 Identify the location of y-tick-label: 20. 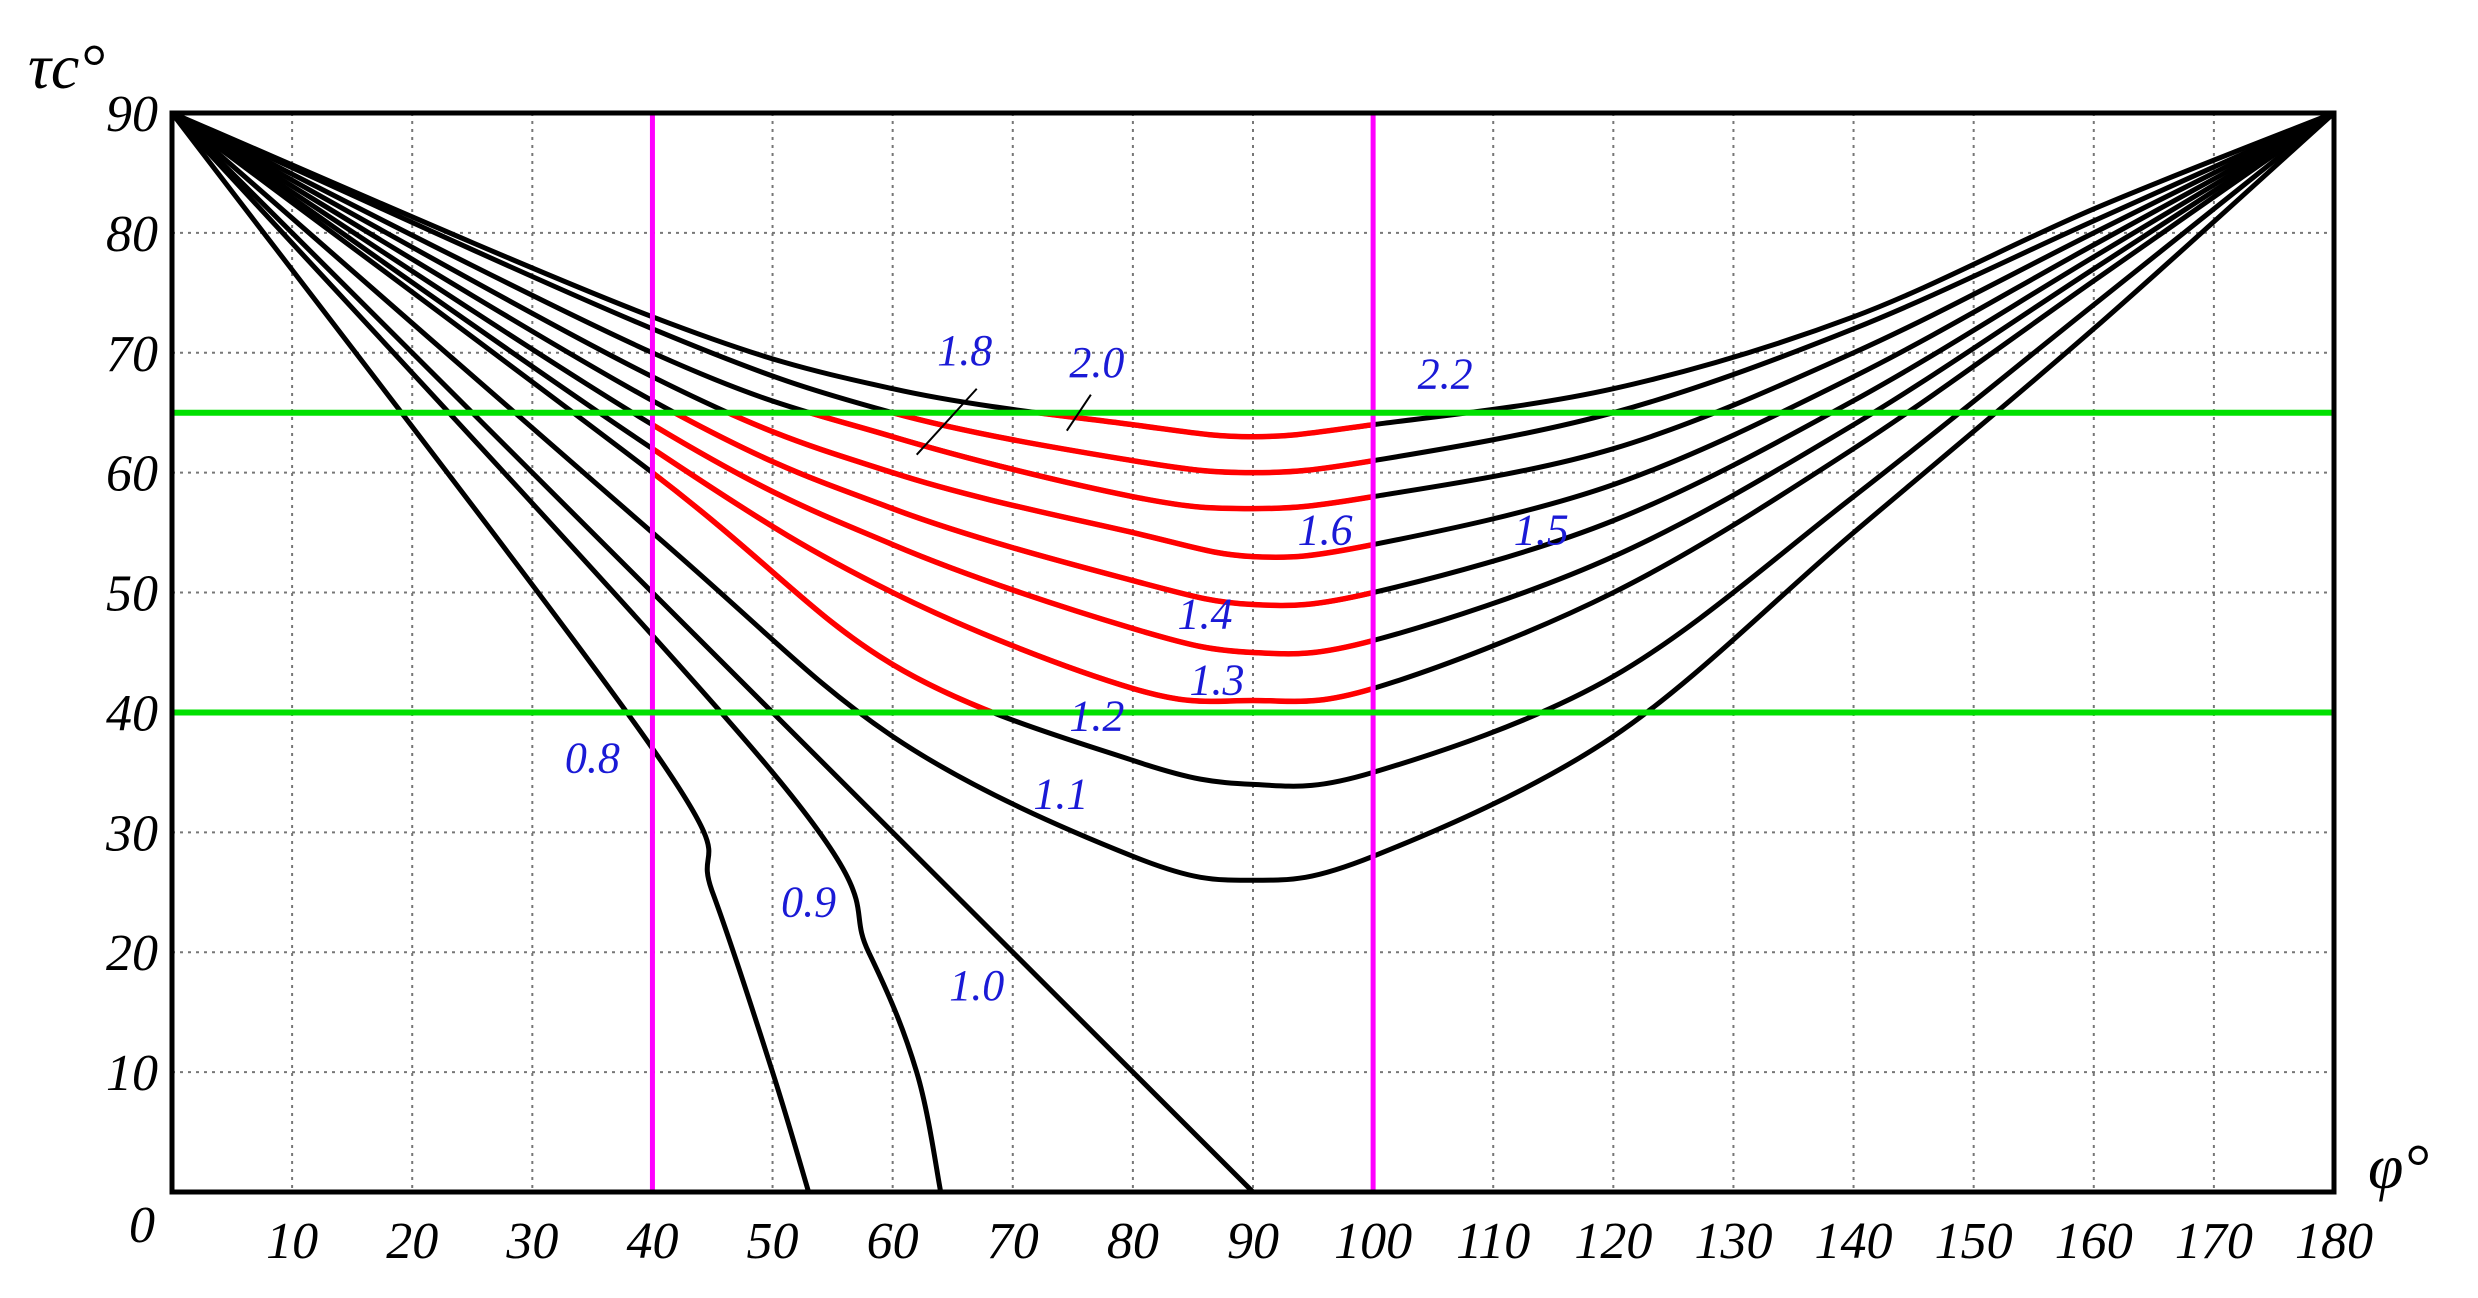
(132, 953).